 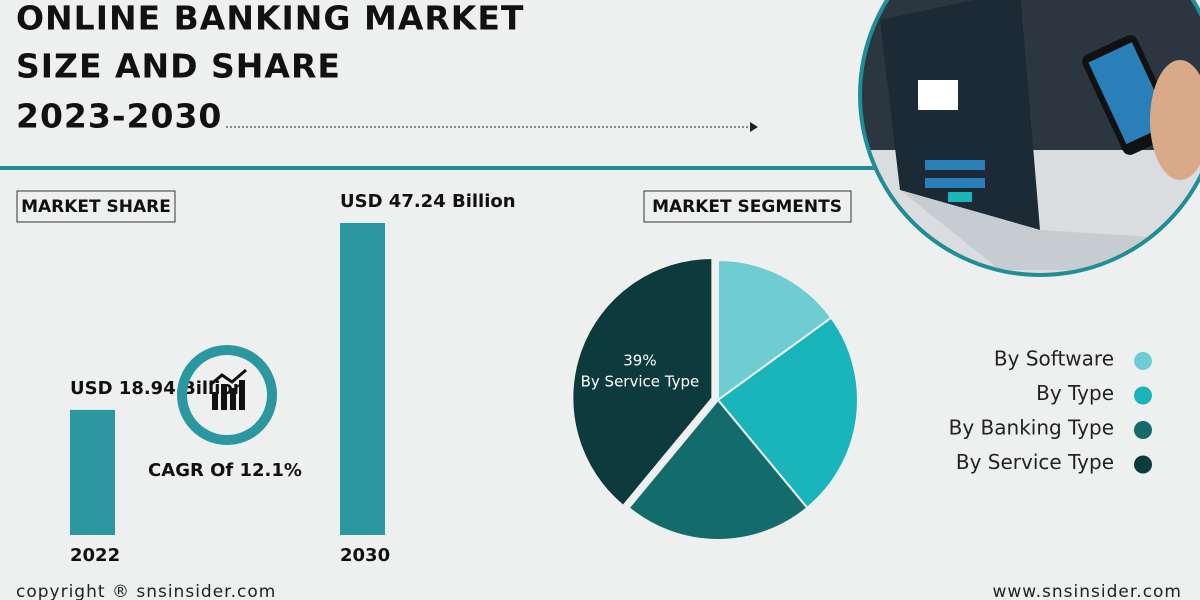 I want to click on category-label: 2022, so click(x=95, y=555).